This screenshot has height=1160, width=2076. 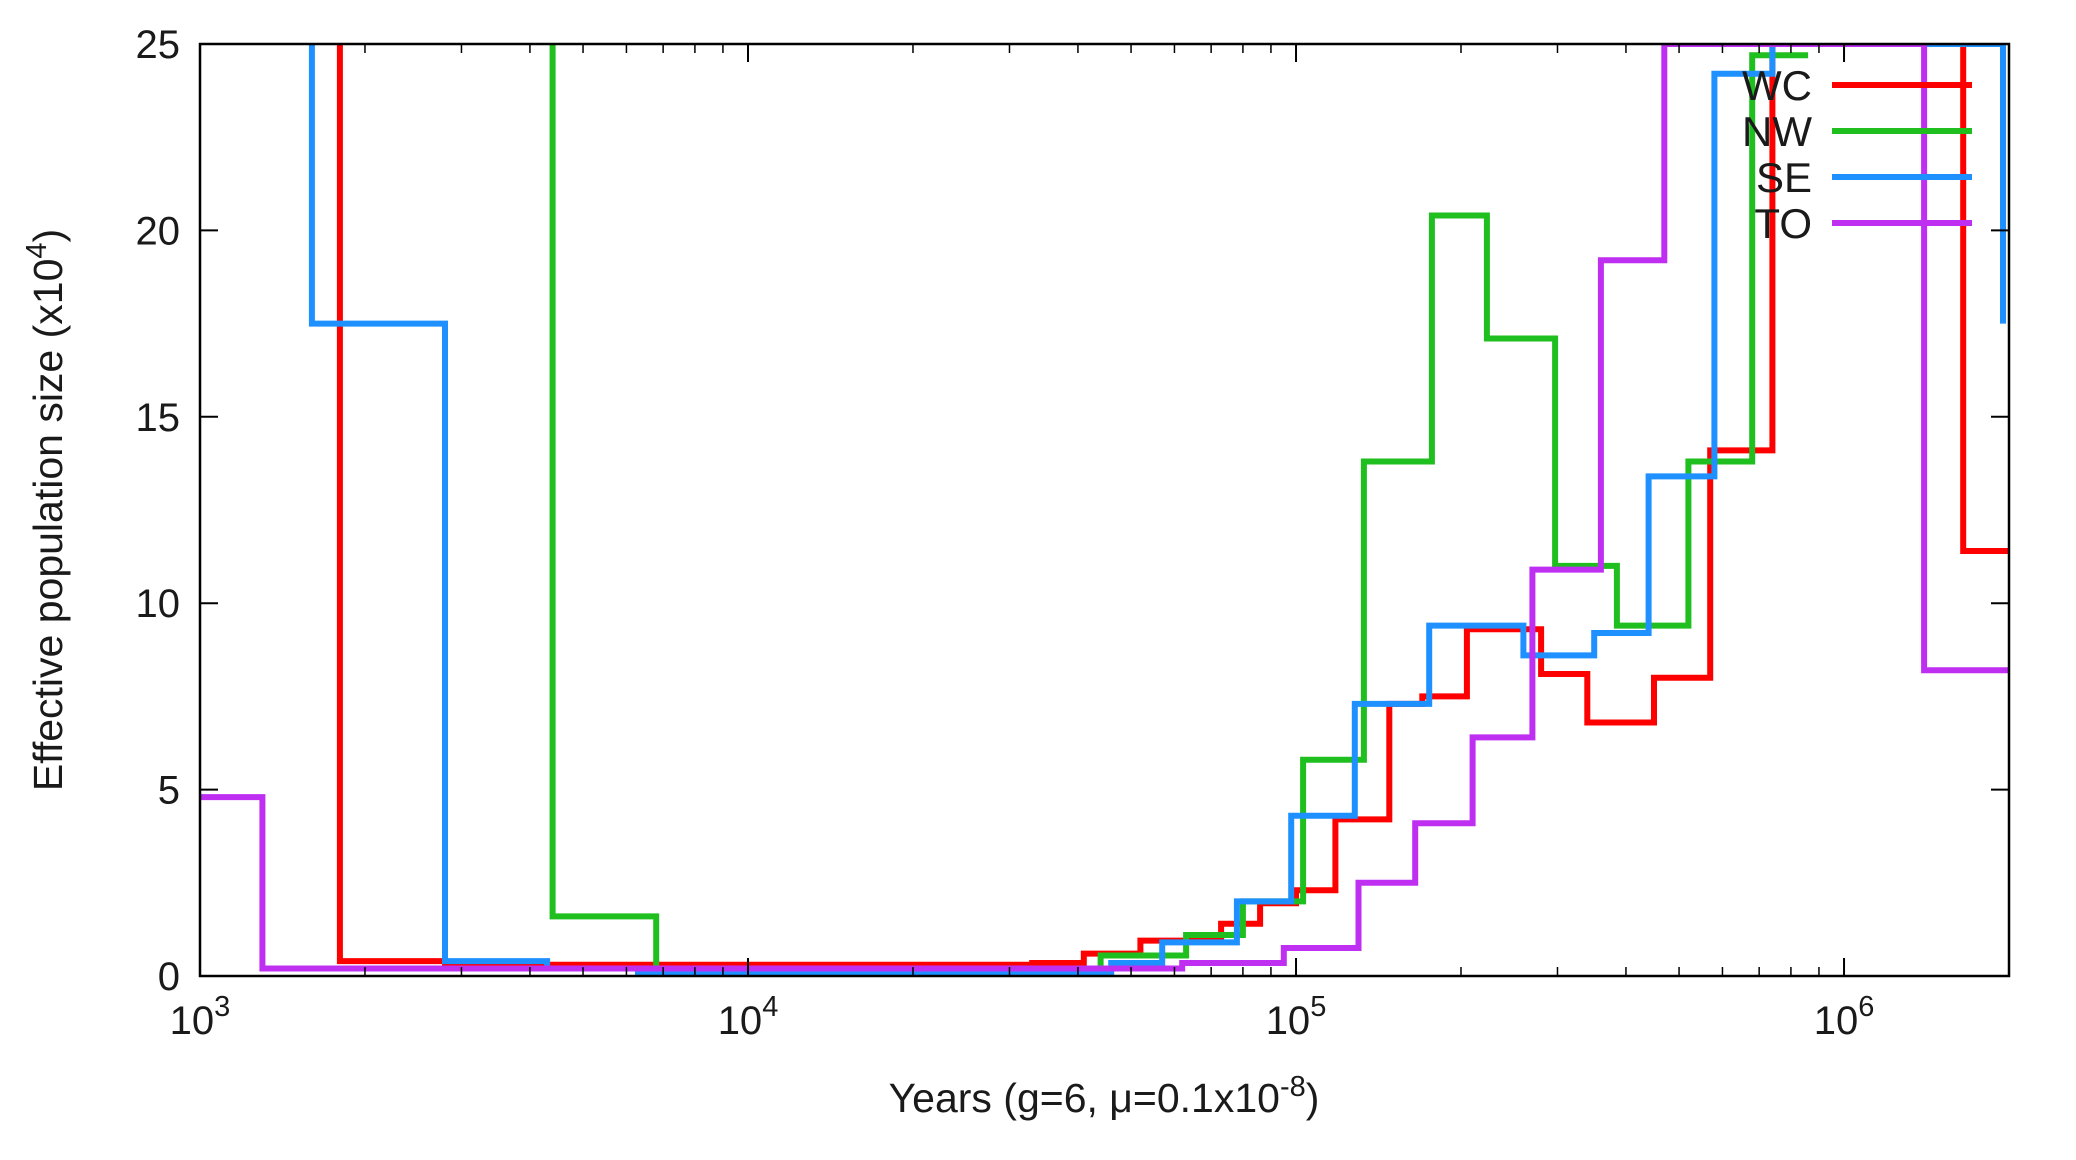 I want to click on x-tick-label: 10³, so click(x=200, y=1017).